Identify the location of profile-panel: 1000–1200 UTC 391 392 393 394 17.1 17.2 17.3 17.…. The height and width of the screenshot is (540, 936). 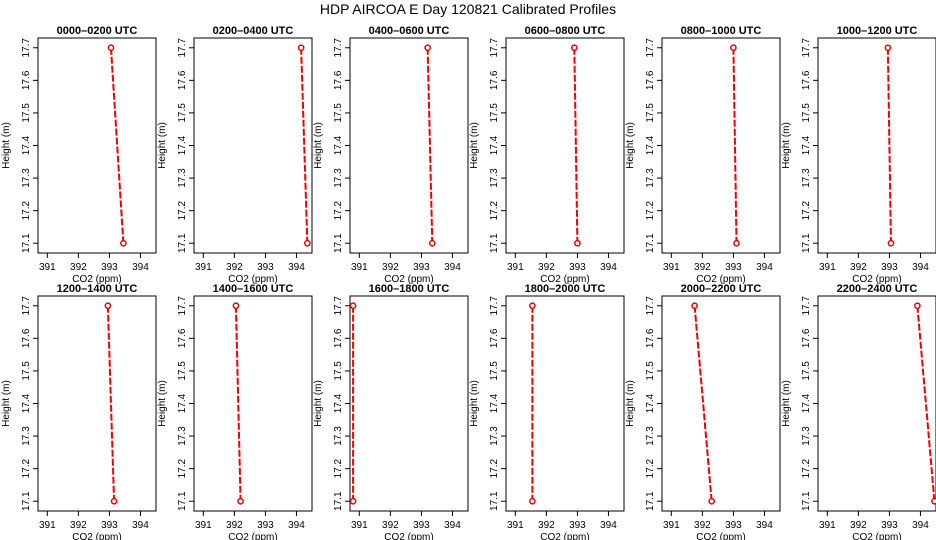
(858, 155).